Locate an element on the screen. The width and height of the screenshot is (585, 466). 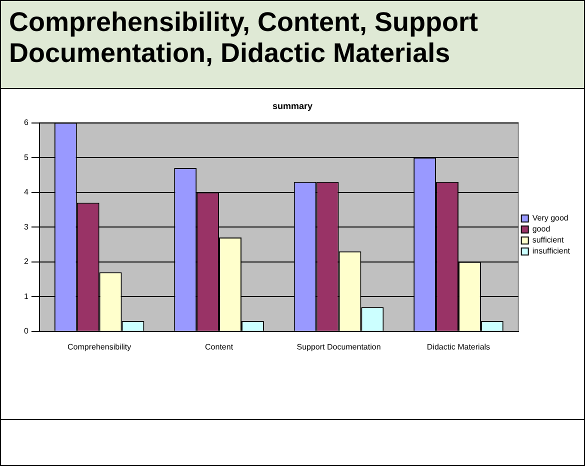
x-tick-label: Support Documentation is located at coordinates (338, 347).